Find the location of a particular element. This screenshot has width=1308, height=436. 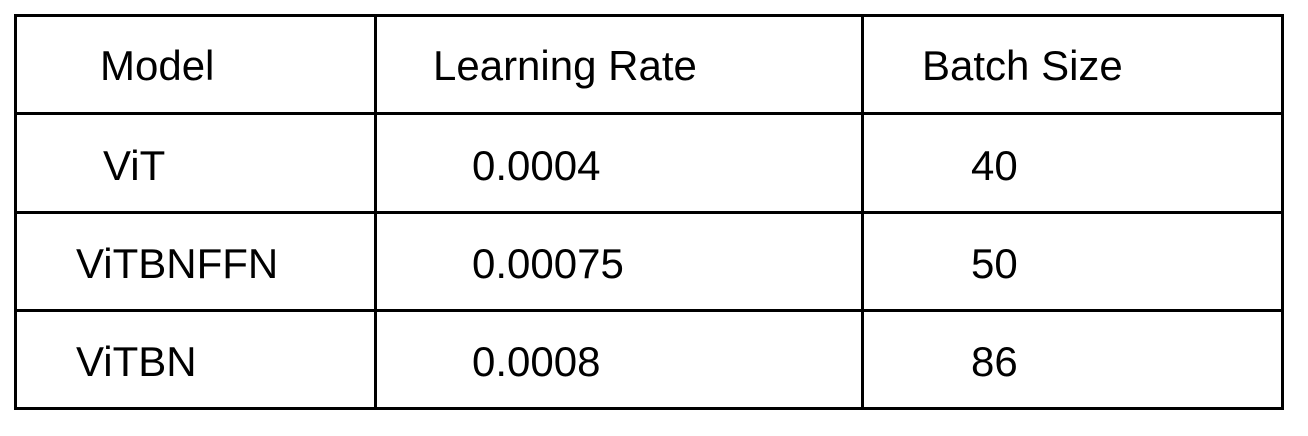

header-learning-rate: Learning Rate is located at coordinates (565, 65).